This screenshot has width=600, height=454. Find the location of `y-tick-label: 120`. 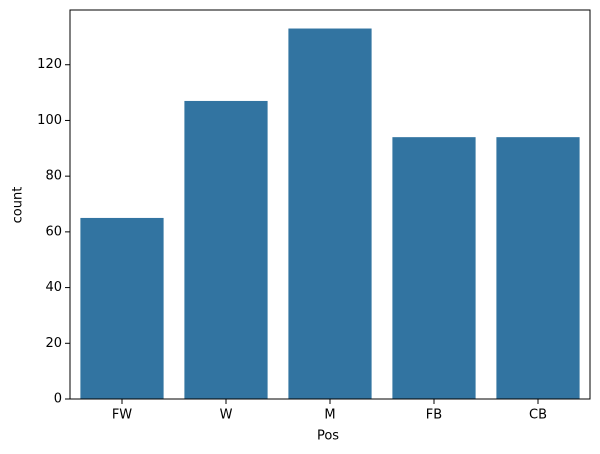

y-tick-label: 120 is located at coordinates (49, 64).